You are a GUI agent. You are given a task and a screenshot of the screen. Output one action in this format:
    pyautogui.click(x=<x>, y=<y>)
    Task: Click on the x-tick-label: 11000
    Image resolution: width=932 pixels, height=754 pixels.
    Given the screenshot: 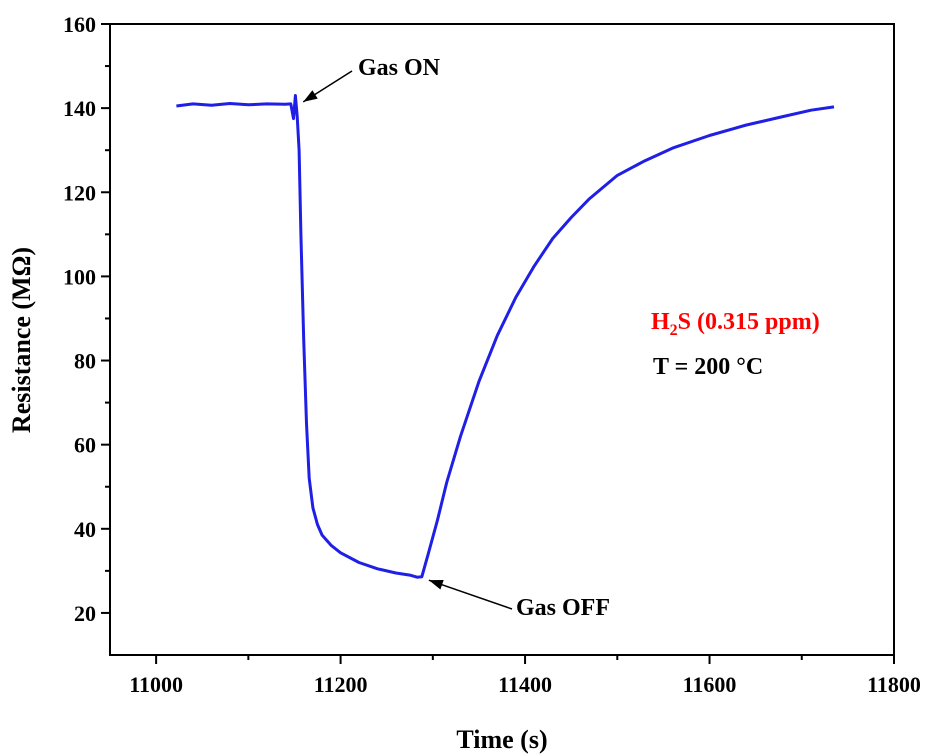 What is the action you would take?
    pyautogui.click(x=156, y=684)
    